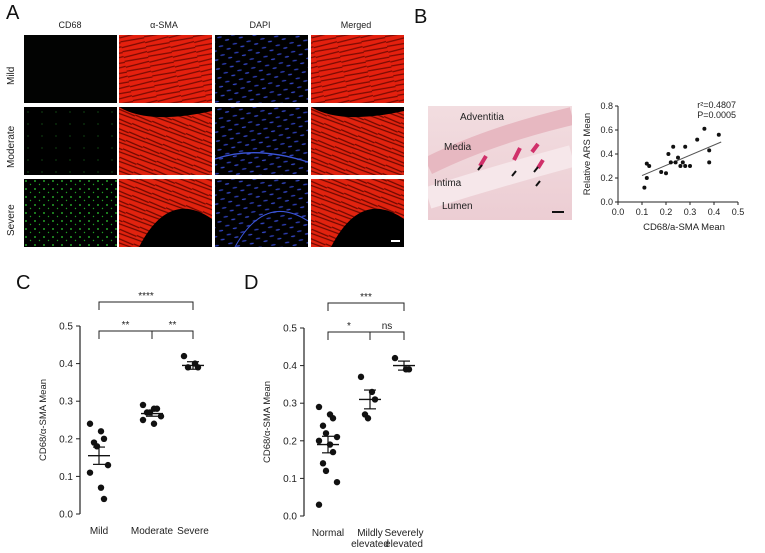 This screenshot has height=553, width=765. I want to click on annotation-r2: r²=0.4807, so click(716, 105).